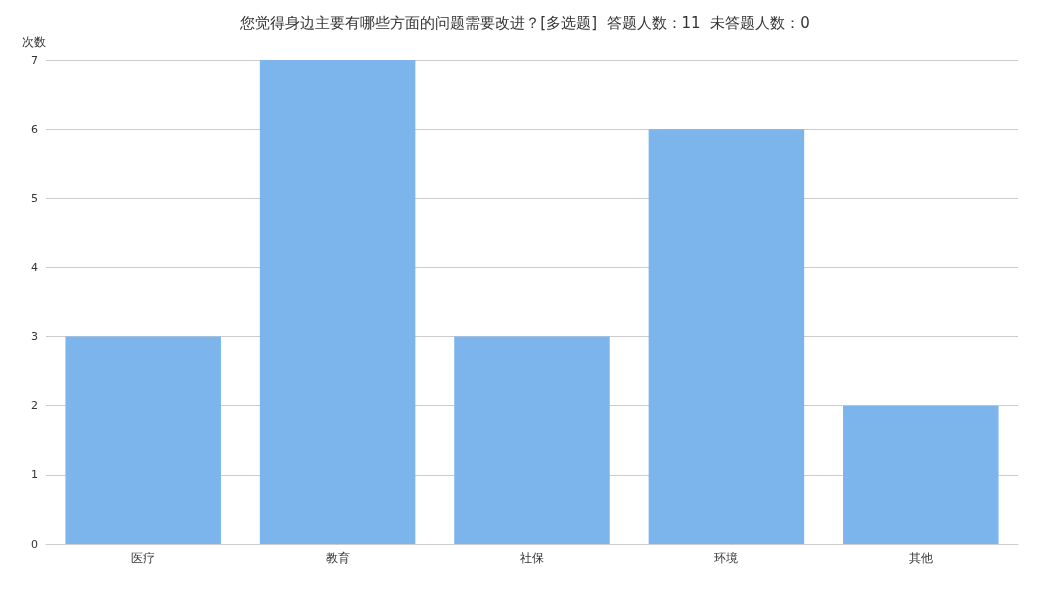 The image size is (1050, 600). Describe the element at coordinates (34, 544) in the screenshot. I see `y-tick-label: 0` at that location.